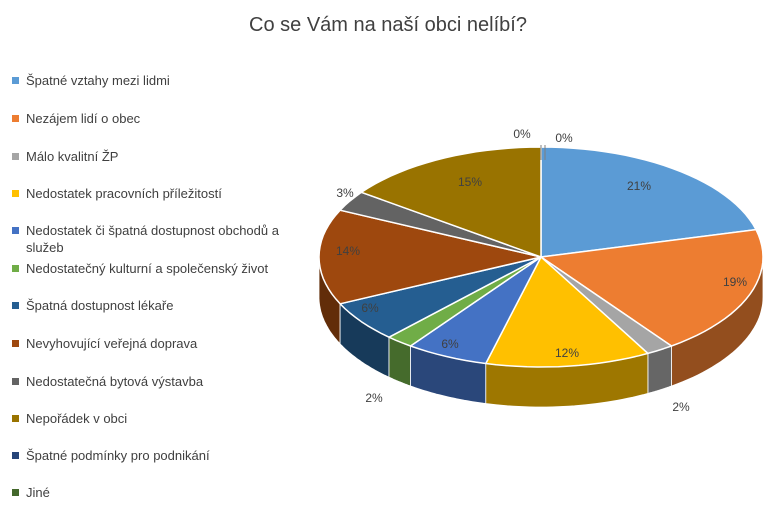  I want to click on data-label: 12%, so click(567, 353).